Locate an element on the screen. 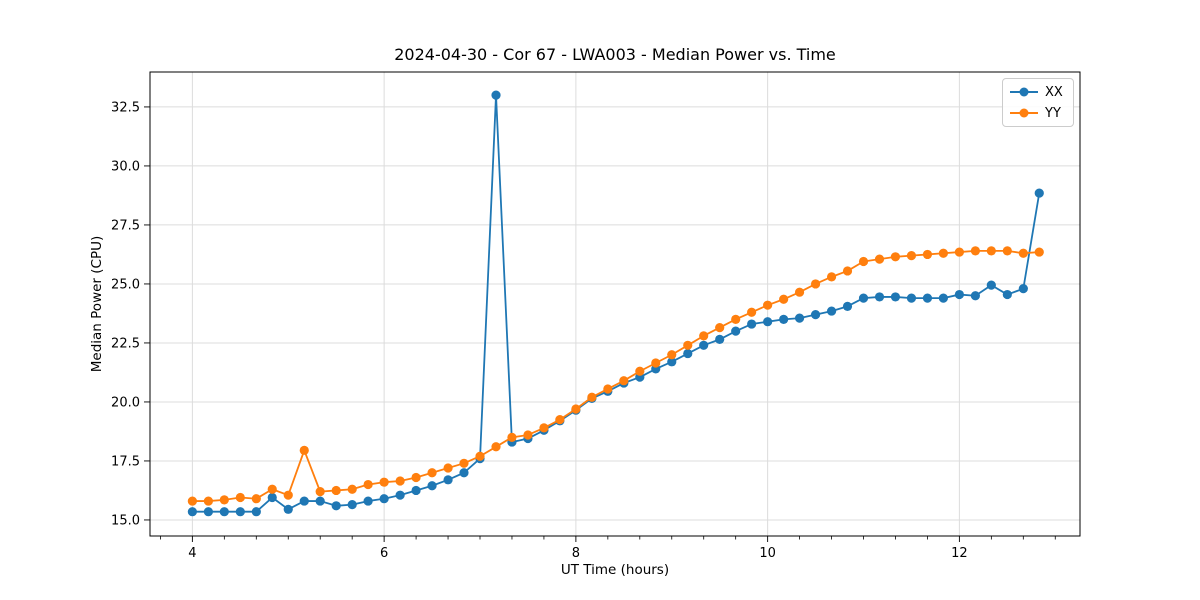 This screenshot has width=1200, height=600. svg-text: 4 is located at coordinates (192, 553).